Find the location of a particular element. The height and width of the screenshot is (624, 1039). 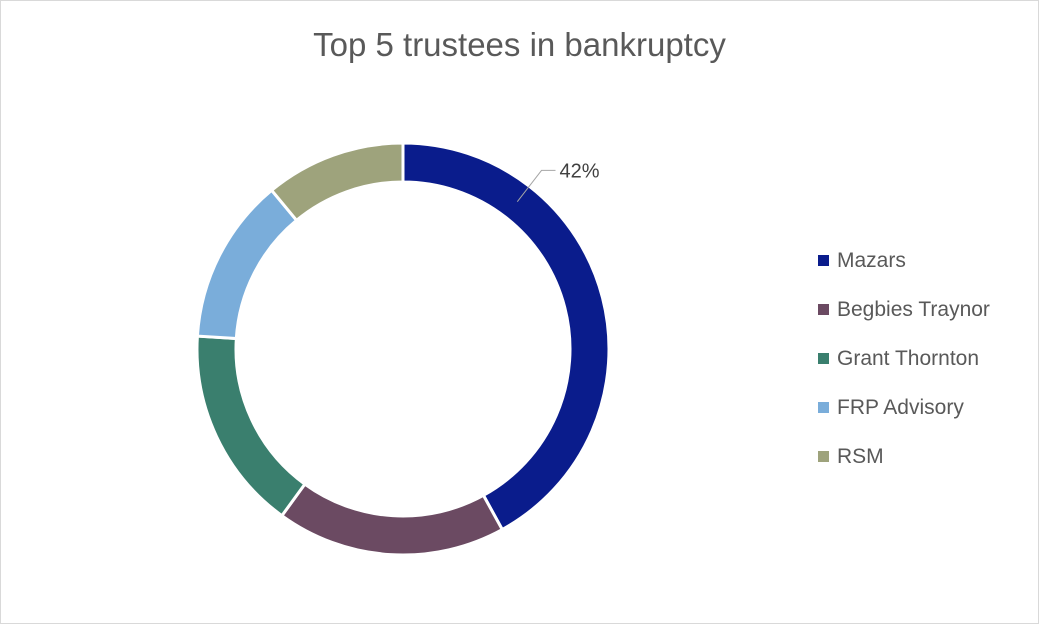

legend-item-mazars: Mazars is located at coordinates (904, 260).